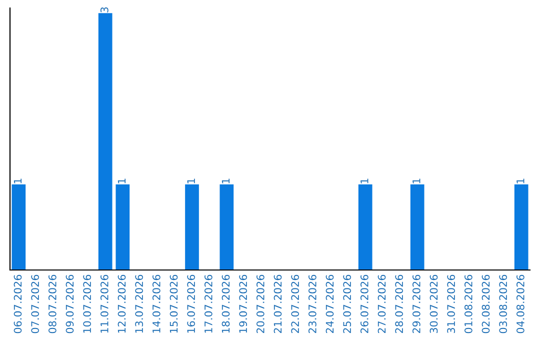  What do you see at coordinates (451, 304) in the screenshot?
I see `x-tick-label: 31.07.2026` at bounding box center [451, 304].